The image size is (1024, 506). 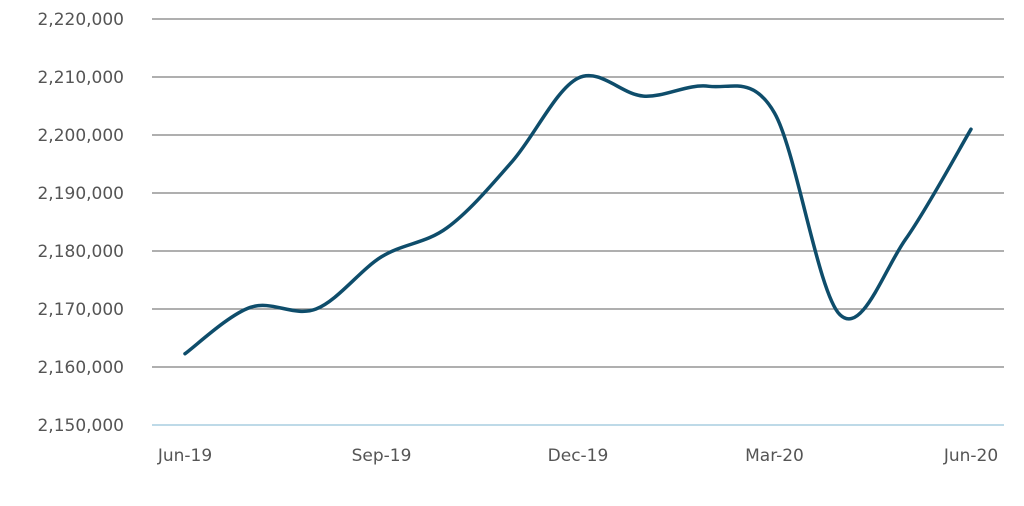 I want to click on y-tick-label: 2,200,000, so click(x=80, y=136).